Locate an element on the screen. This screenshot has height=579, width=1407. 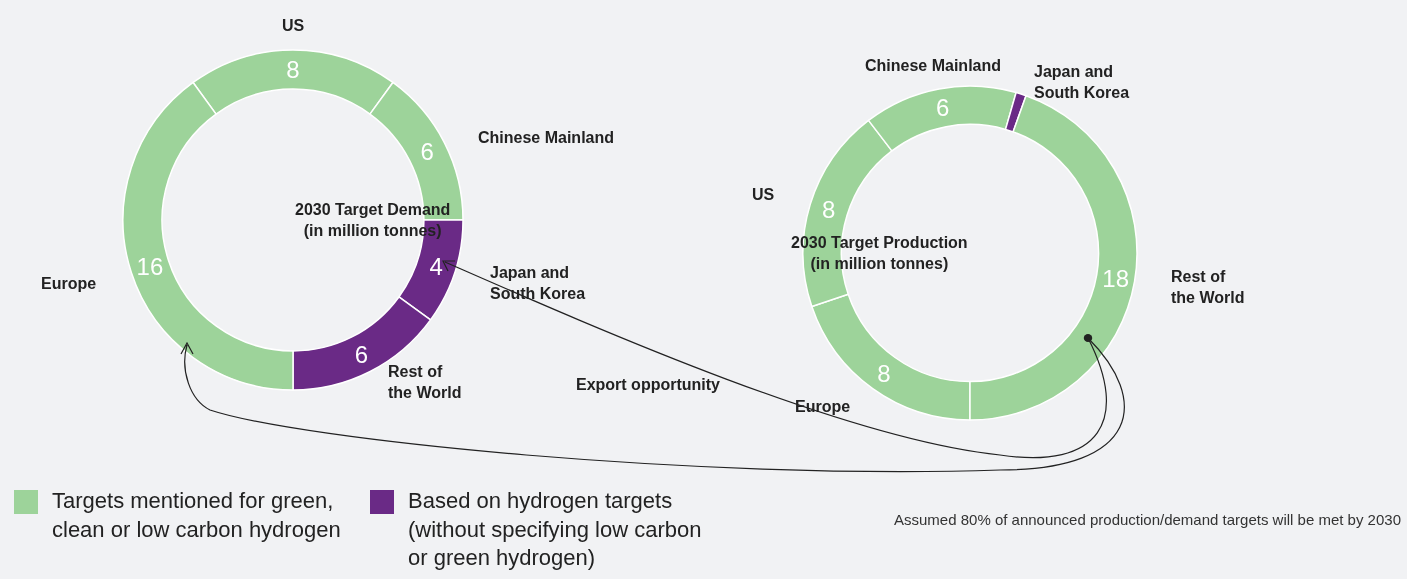
text: Based on hydrogen targets (without specifying low carbon or green hydrogen) is located at coordinates (555, 529).